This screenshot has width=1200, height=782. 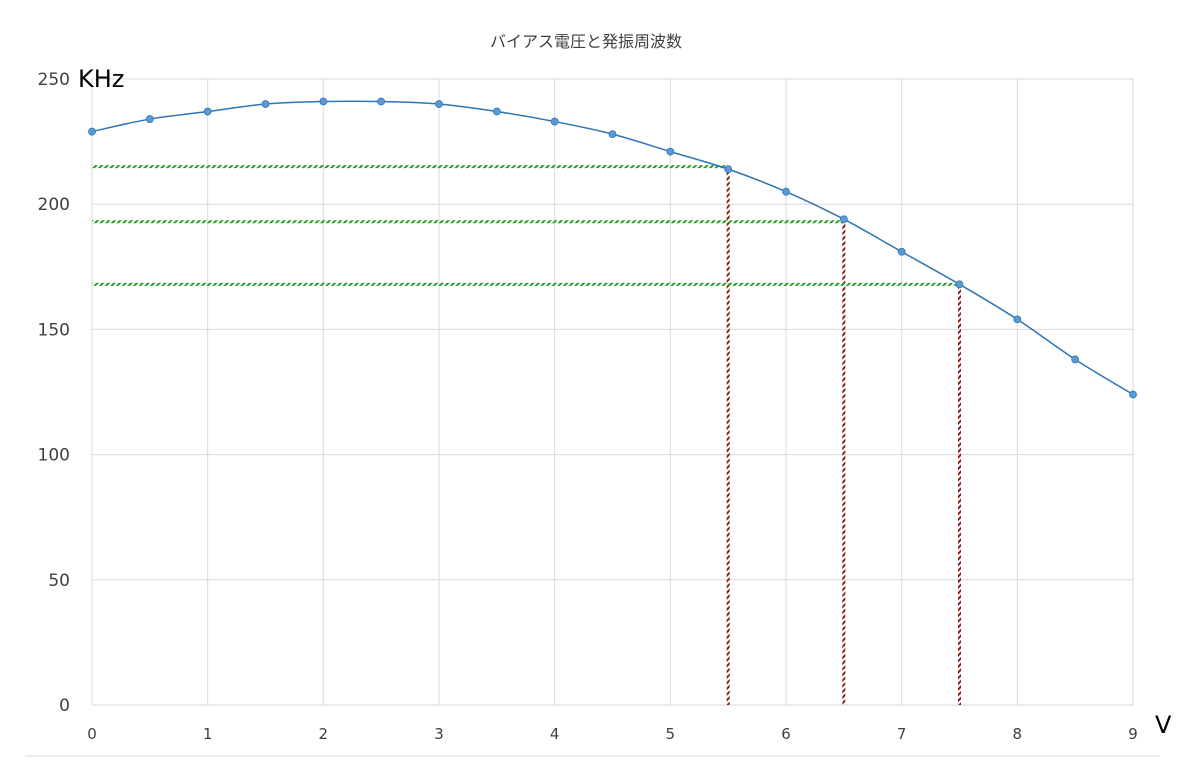 What do you see at coordinates (54, 330) in the screenshot?
I see `y-tick-label: 150` at bounding box center [54, 330].